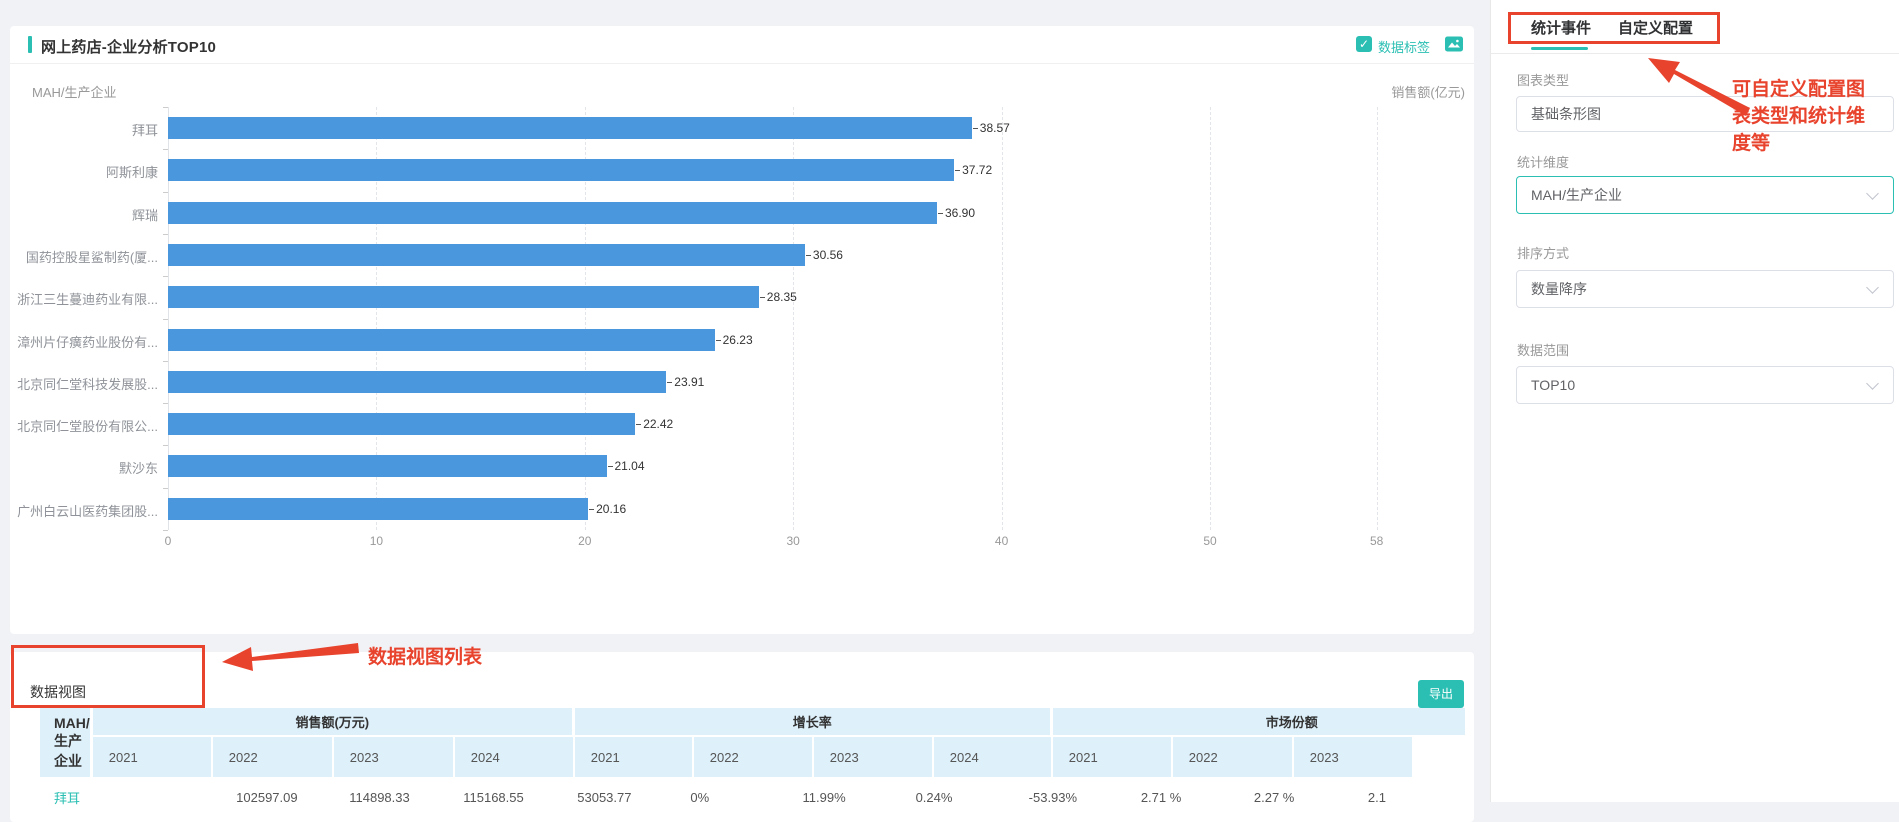  Describe the element at coordinates (604, 797) in the screenshot. I see `table-cell: 53053.77` at that location.